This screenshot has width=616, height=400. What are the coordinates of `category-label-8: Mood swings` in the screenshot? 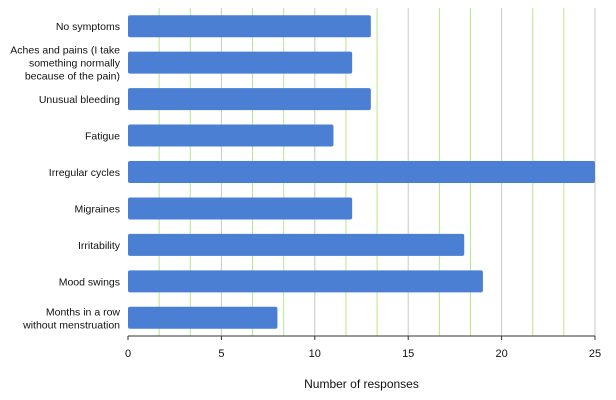 It's located at (89, 282).